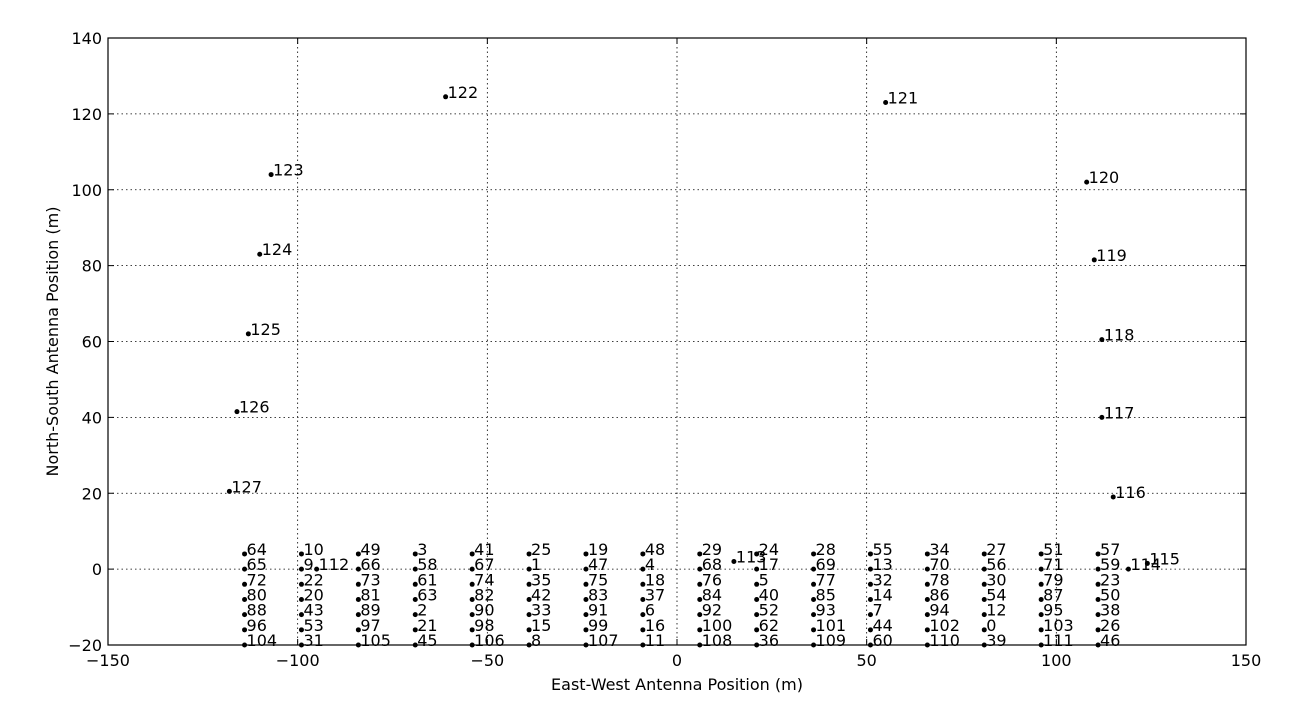 This screenshot has width=1314, height=714. I want to click on x-tick-label: 0, so click(677, 660).